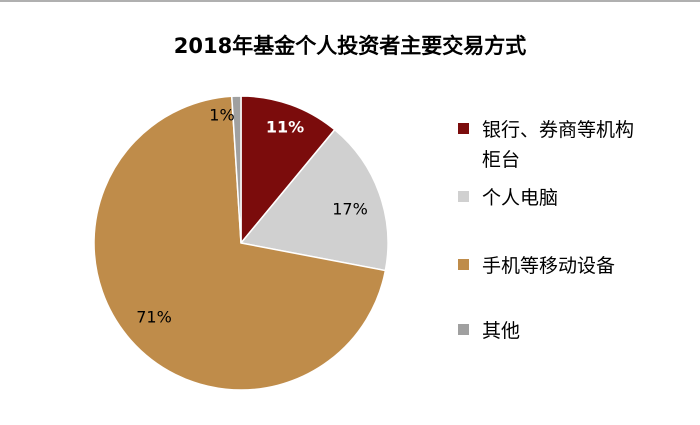 The image size is (700, 425). I want to click on legend-label-other: 其他, so click(501, 331).